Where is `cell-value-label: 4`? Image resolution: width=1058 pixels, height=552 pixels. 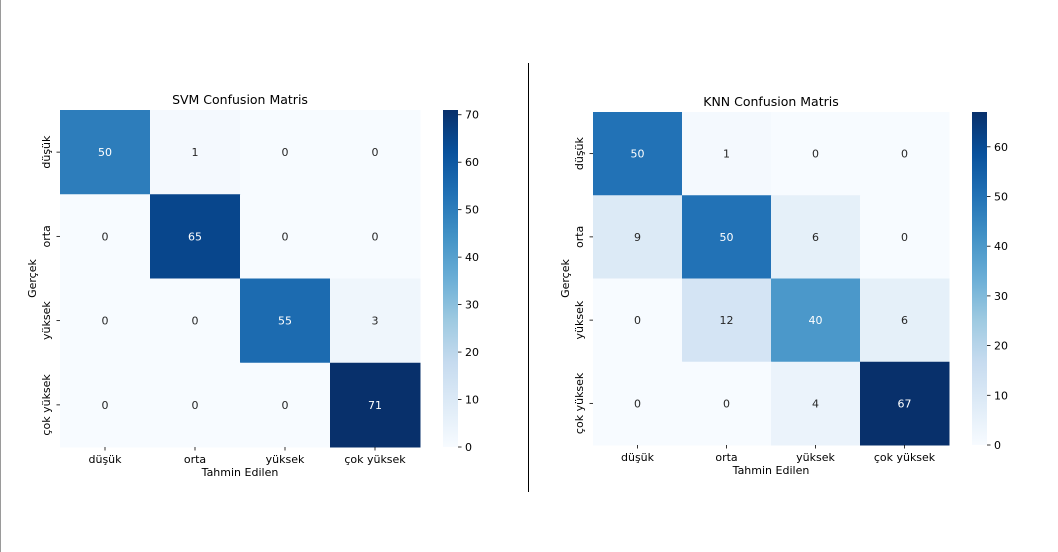 cell-value-label: 4 is located at coordinates (815, 403).